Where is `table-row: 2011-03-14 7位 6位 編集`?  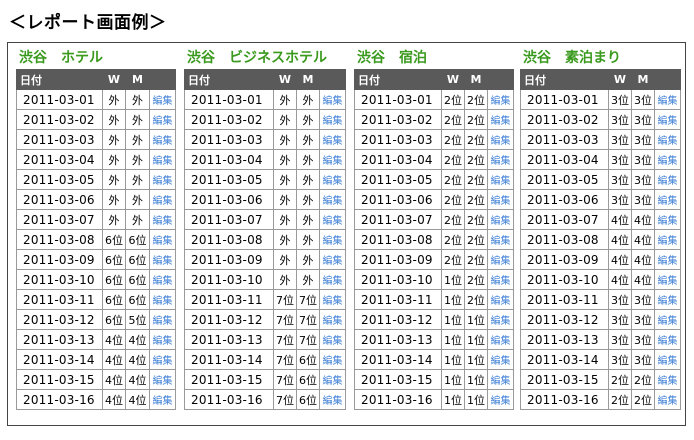
table-row: 2011-03-14 7位 6位 編集 is located at coordinates (265, 359).